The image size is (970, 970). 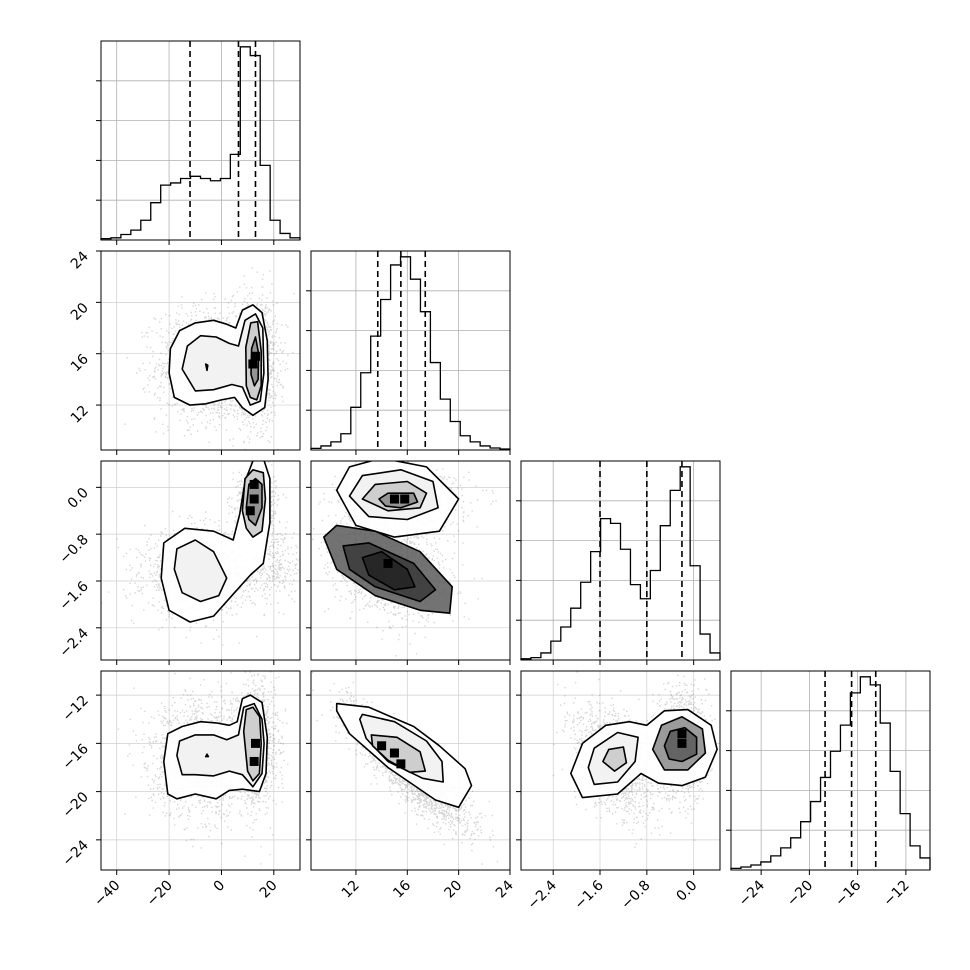 I want to click on y-tick-label: −1.6, so click(x=73, y=595).